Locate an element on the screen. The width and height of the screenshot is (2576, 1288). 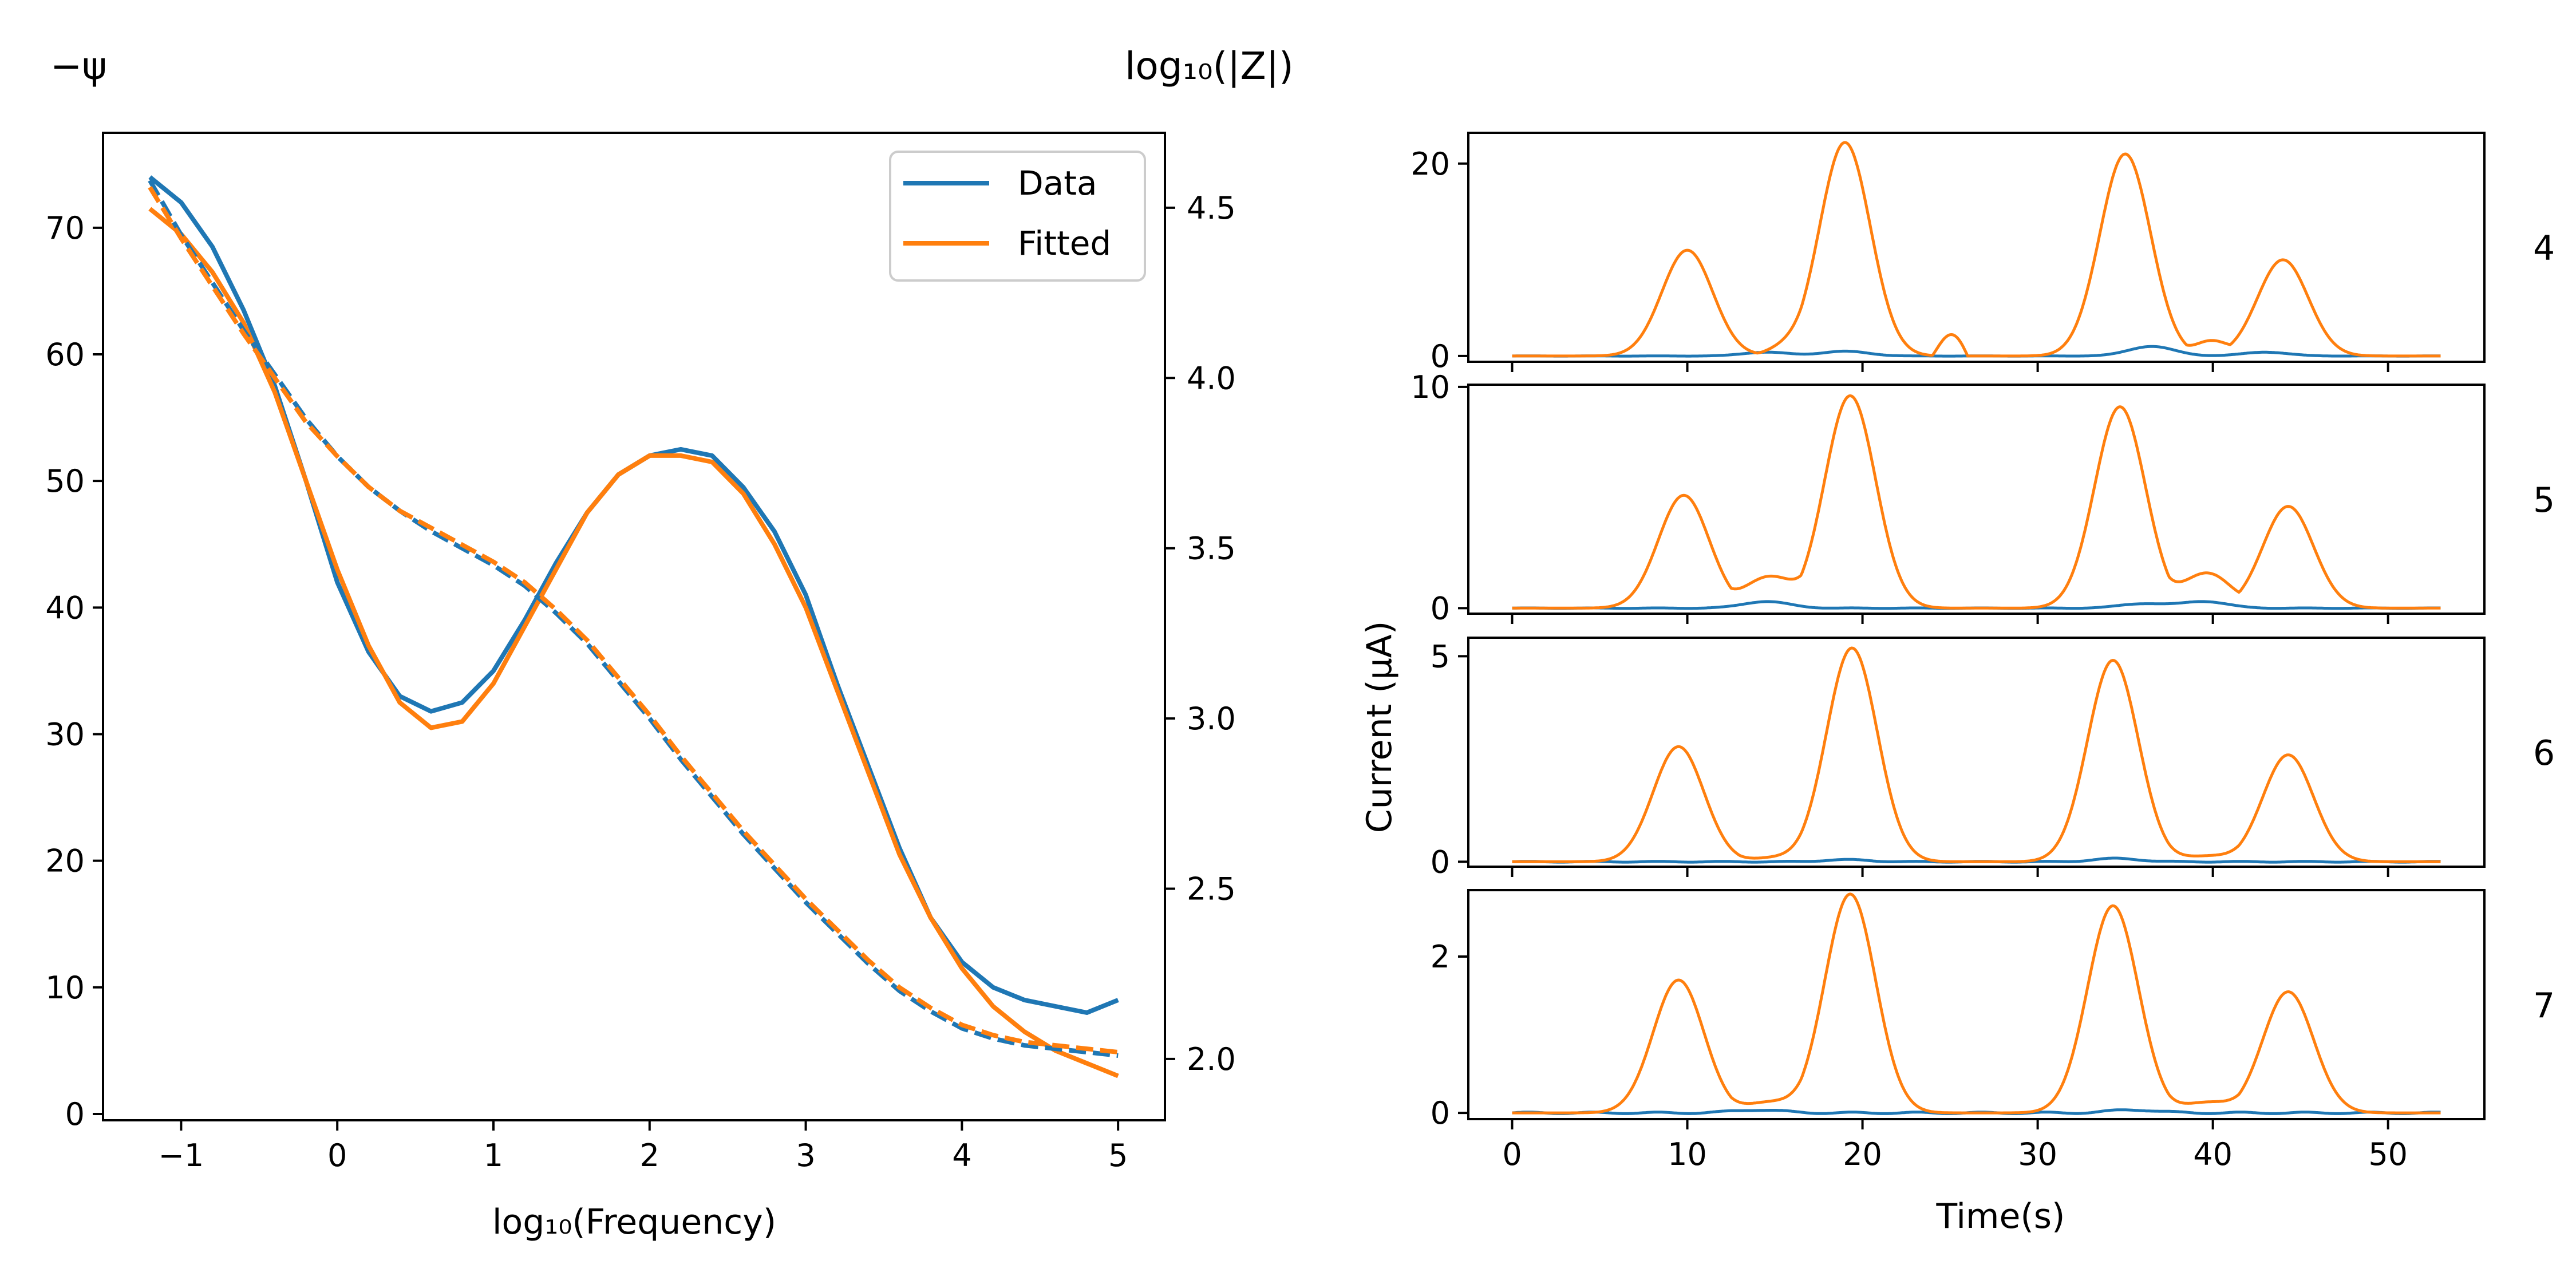
y2-tick-label: 2.0 is located at coordinates (1211, 1059).